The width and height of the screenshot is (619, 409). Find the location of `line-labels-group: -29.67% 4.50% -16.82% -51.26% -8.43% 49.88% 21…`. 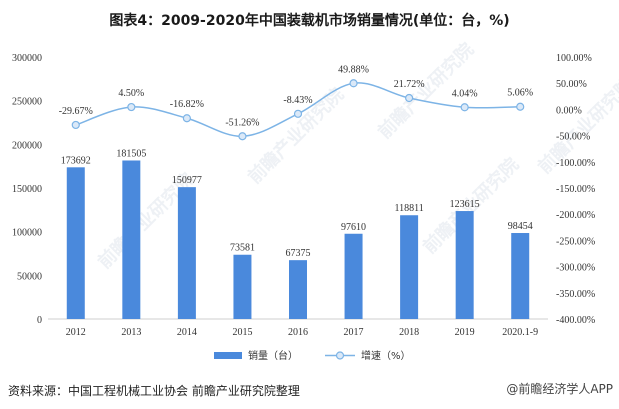

line-labels-group: -29.67% 4.50% -16.82% -51.26% -8.43% 49.88% 21… is located at coordinates (296, 96).